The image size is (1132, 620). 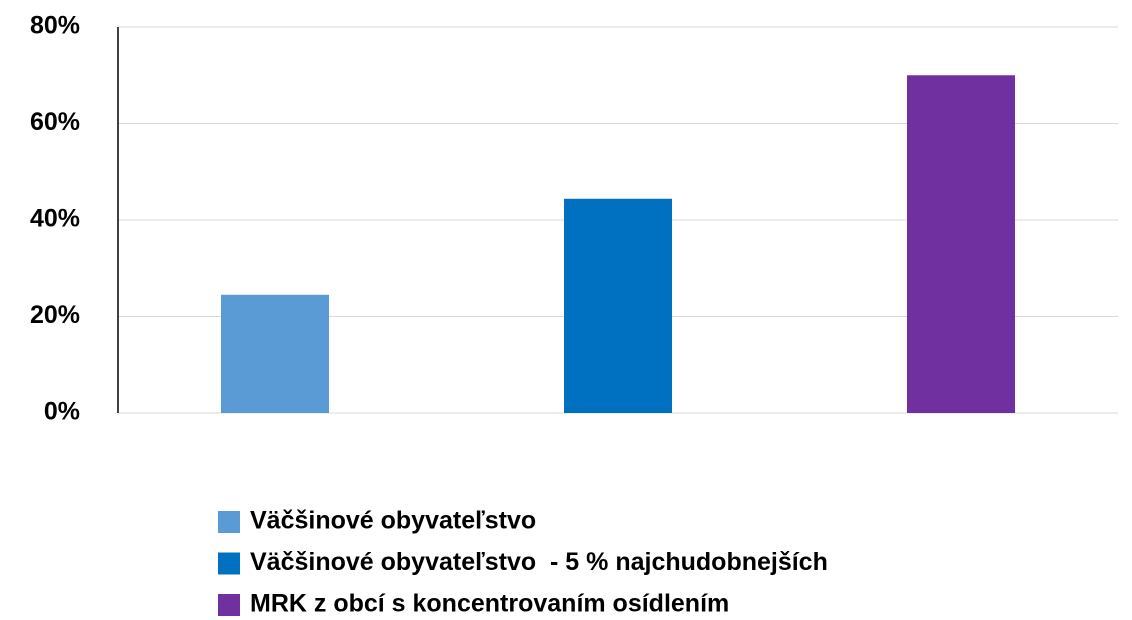 What do you see at coordinates (489, 604) in the screenshot?
I see `legend-label: MRK z obcí s koncentrovaním osídlením` at bounding box center [489, 604].